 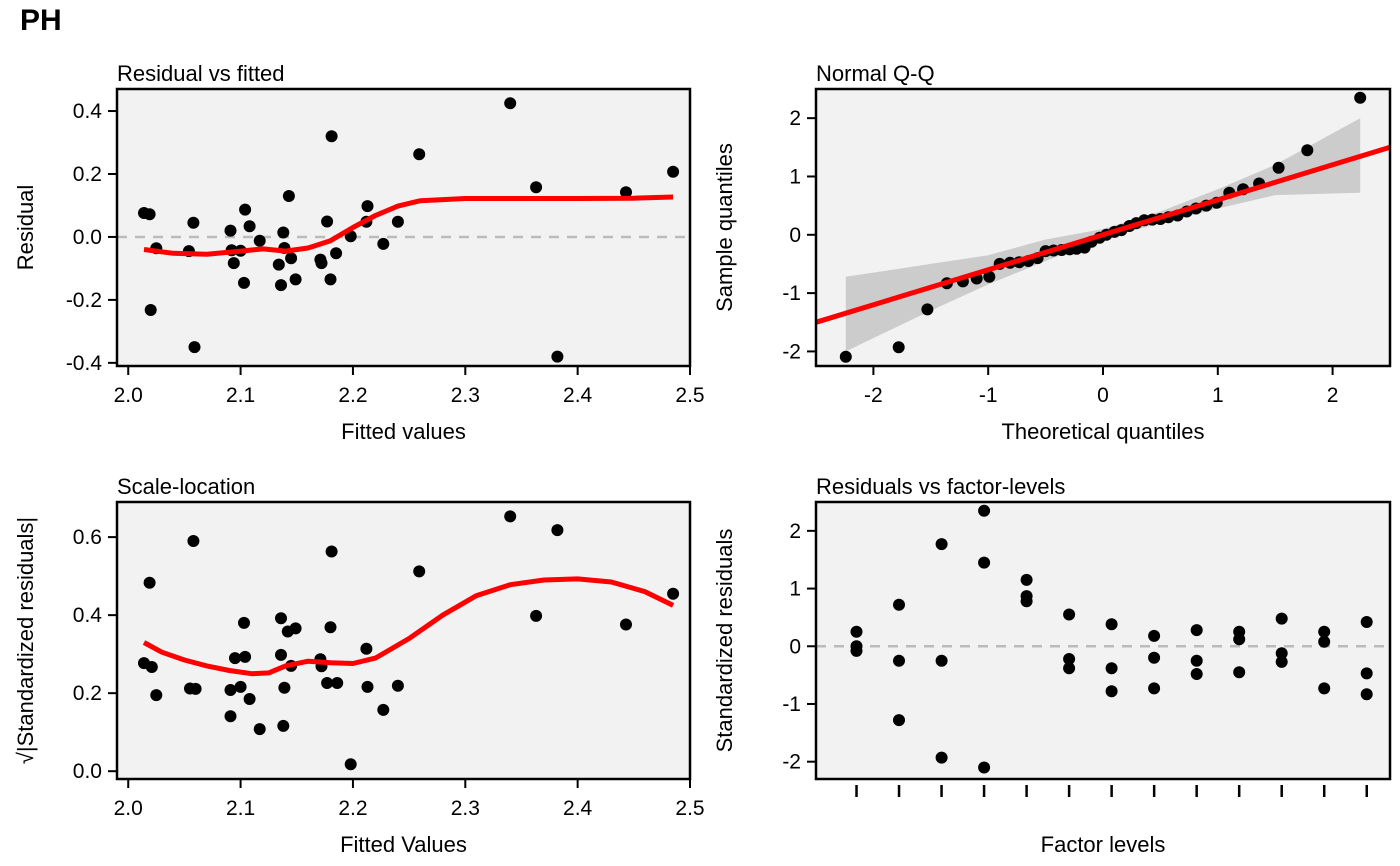 What do you see at coordinates (408, 626) in the screenshot?
I see `smooth-line` at bounding box center [408, 626].